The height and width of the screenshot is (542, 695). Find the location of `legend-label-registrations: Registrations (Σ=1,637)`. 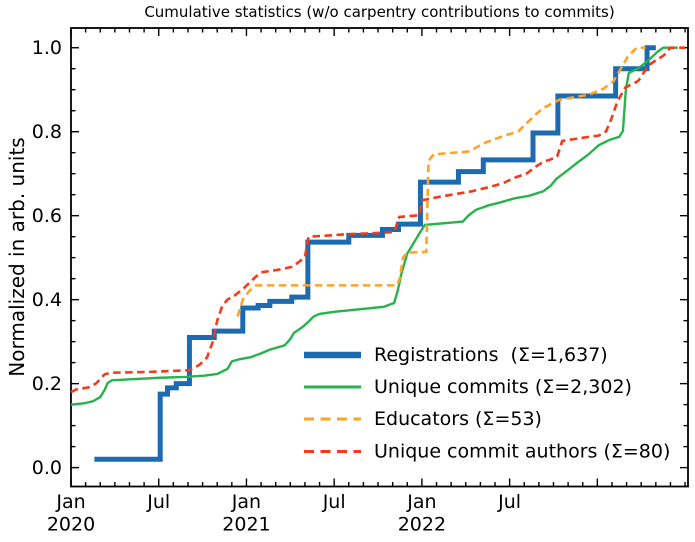

legend-label-registrations: Registrations (Σ=1,637) is located at coordinates (491, 355).